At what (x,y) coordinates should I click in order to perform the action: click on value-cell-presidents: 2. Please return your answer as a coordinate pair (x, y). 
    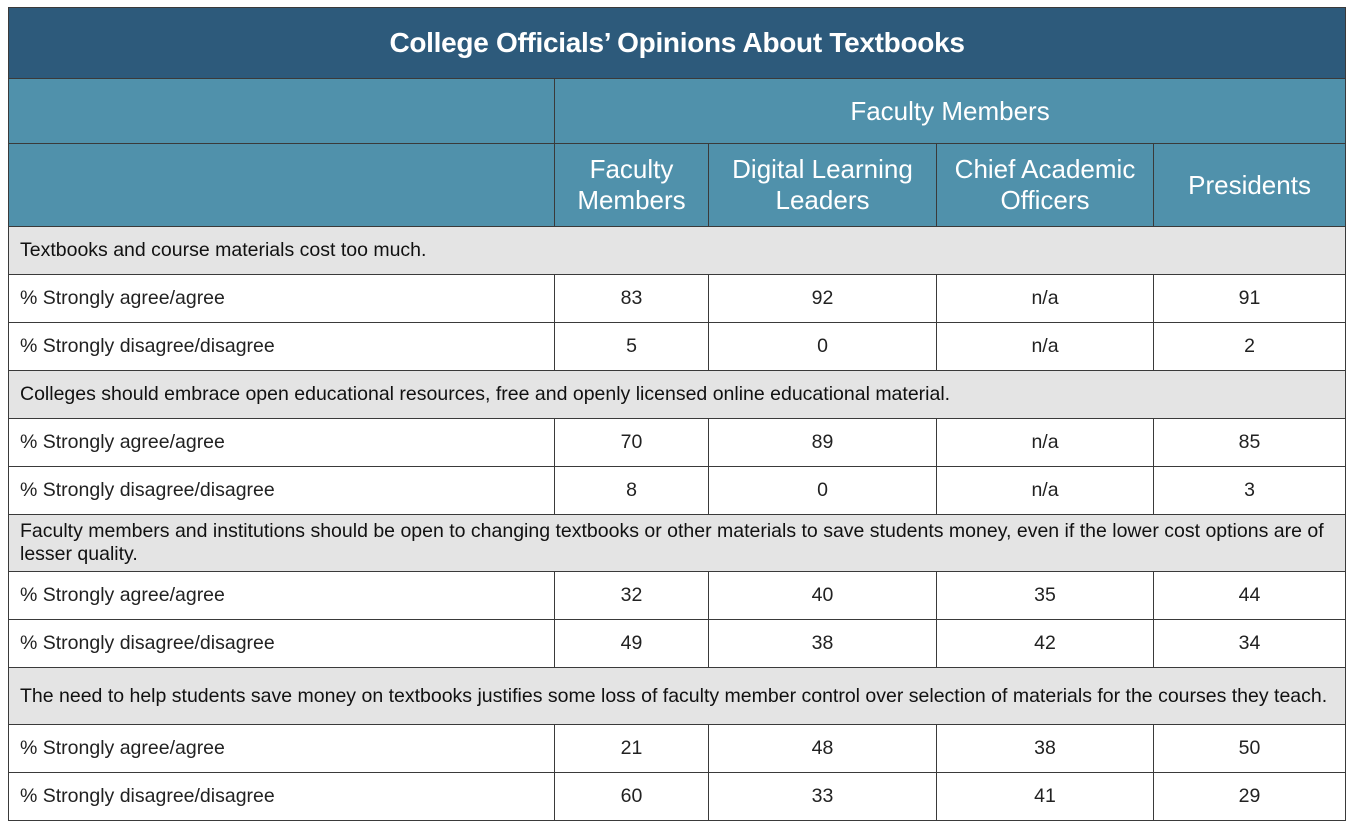
    Looking at the image, I should click on (1249, 346).